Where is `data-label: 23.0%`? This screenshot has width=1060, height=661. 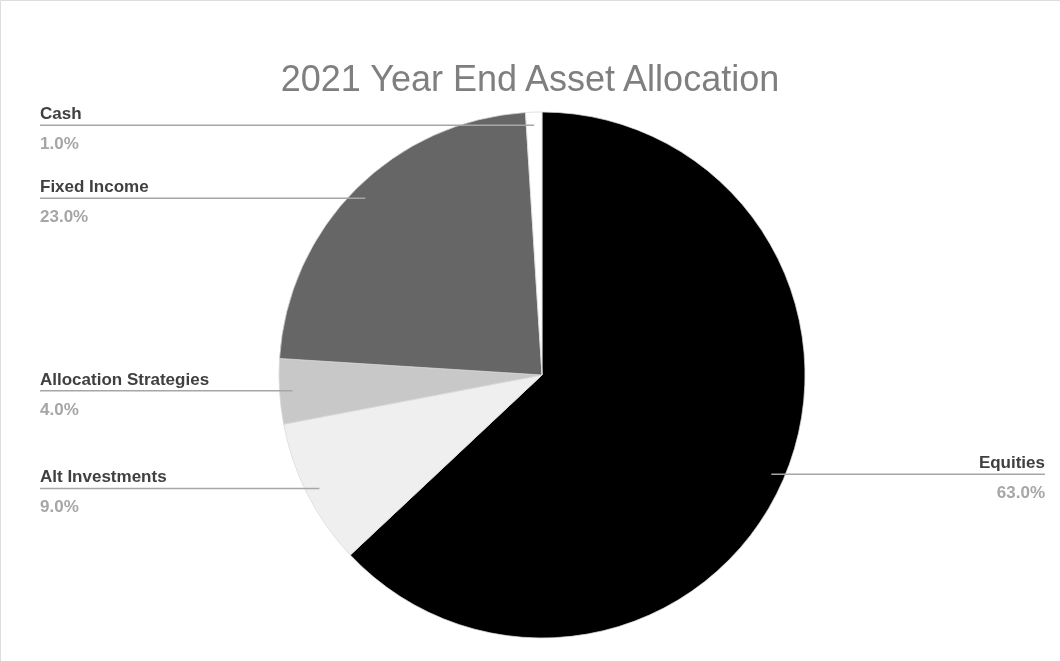
data-label: 23.0% is located at coordinates (64, 217).